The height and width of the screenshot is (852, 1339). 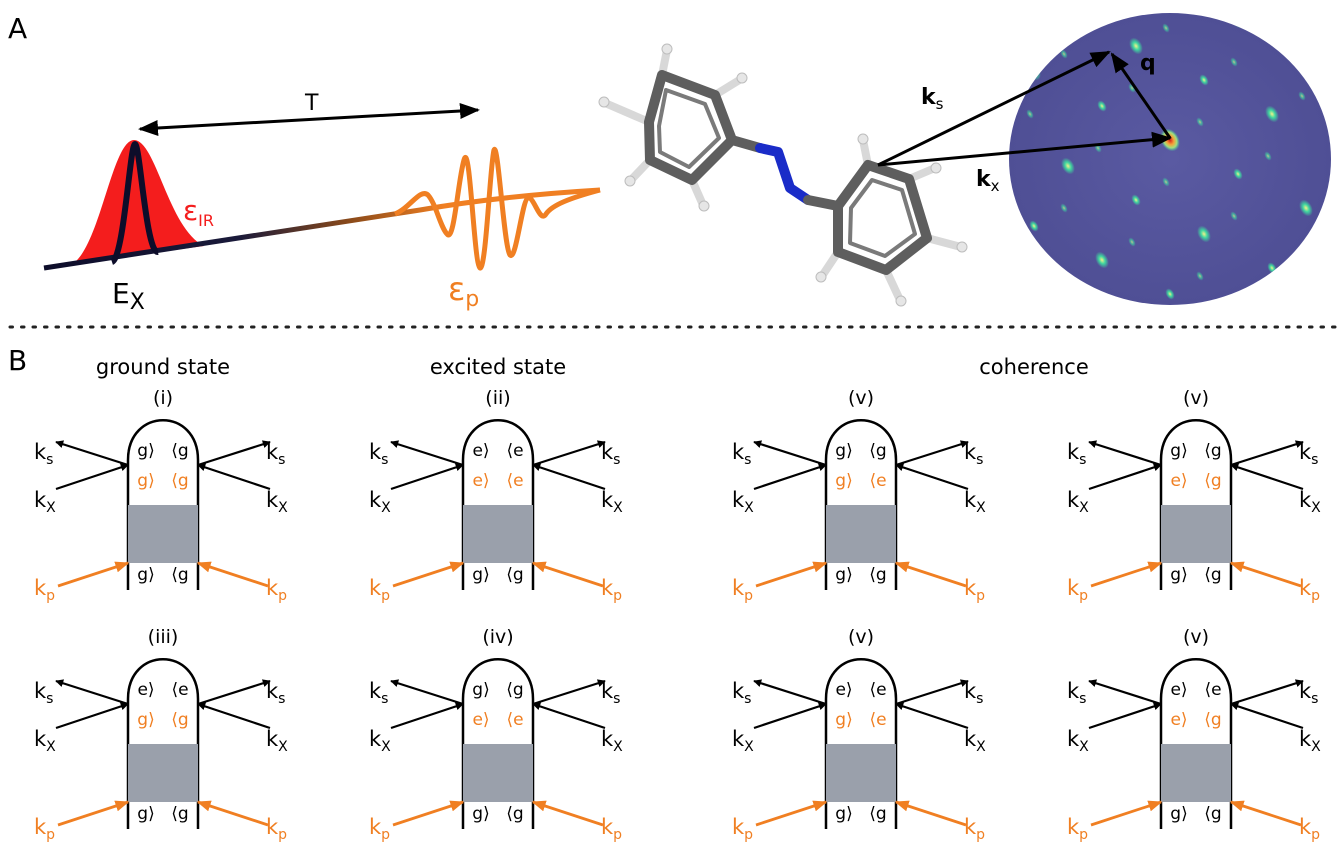 I want to click on section-title-coherence: coherence, so click(x=1034, y=367).